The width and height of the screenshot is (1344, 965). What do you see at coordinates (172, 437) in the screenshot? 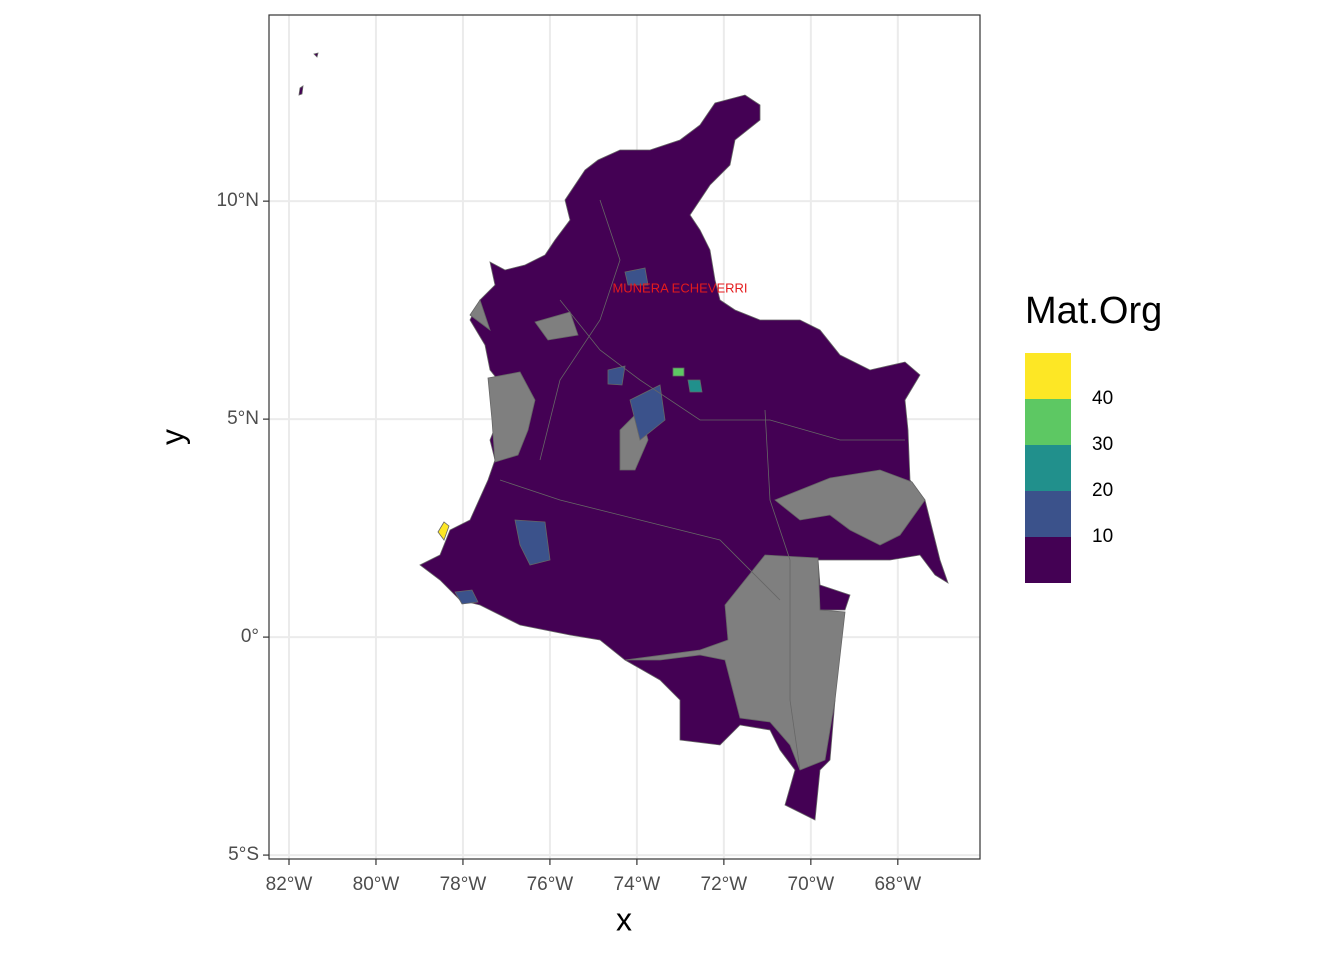
I see `y-axis-title: y` at bounding box center [172, 437].